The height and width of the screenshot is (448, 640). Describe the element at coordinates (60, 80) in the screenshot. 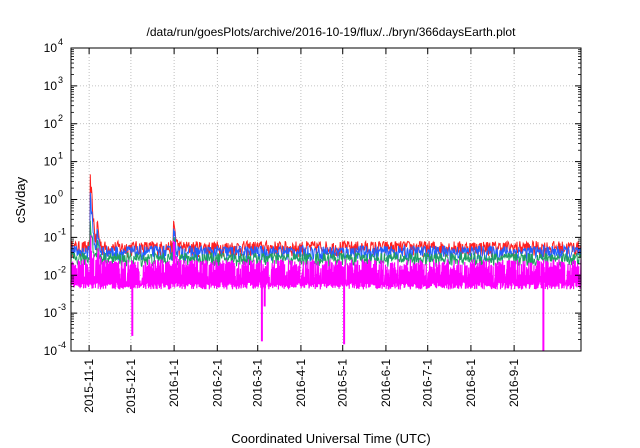

I see `y-tick-exponent: 3` at that location.